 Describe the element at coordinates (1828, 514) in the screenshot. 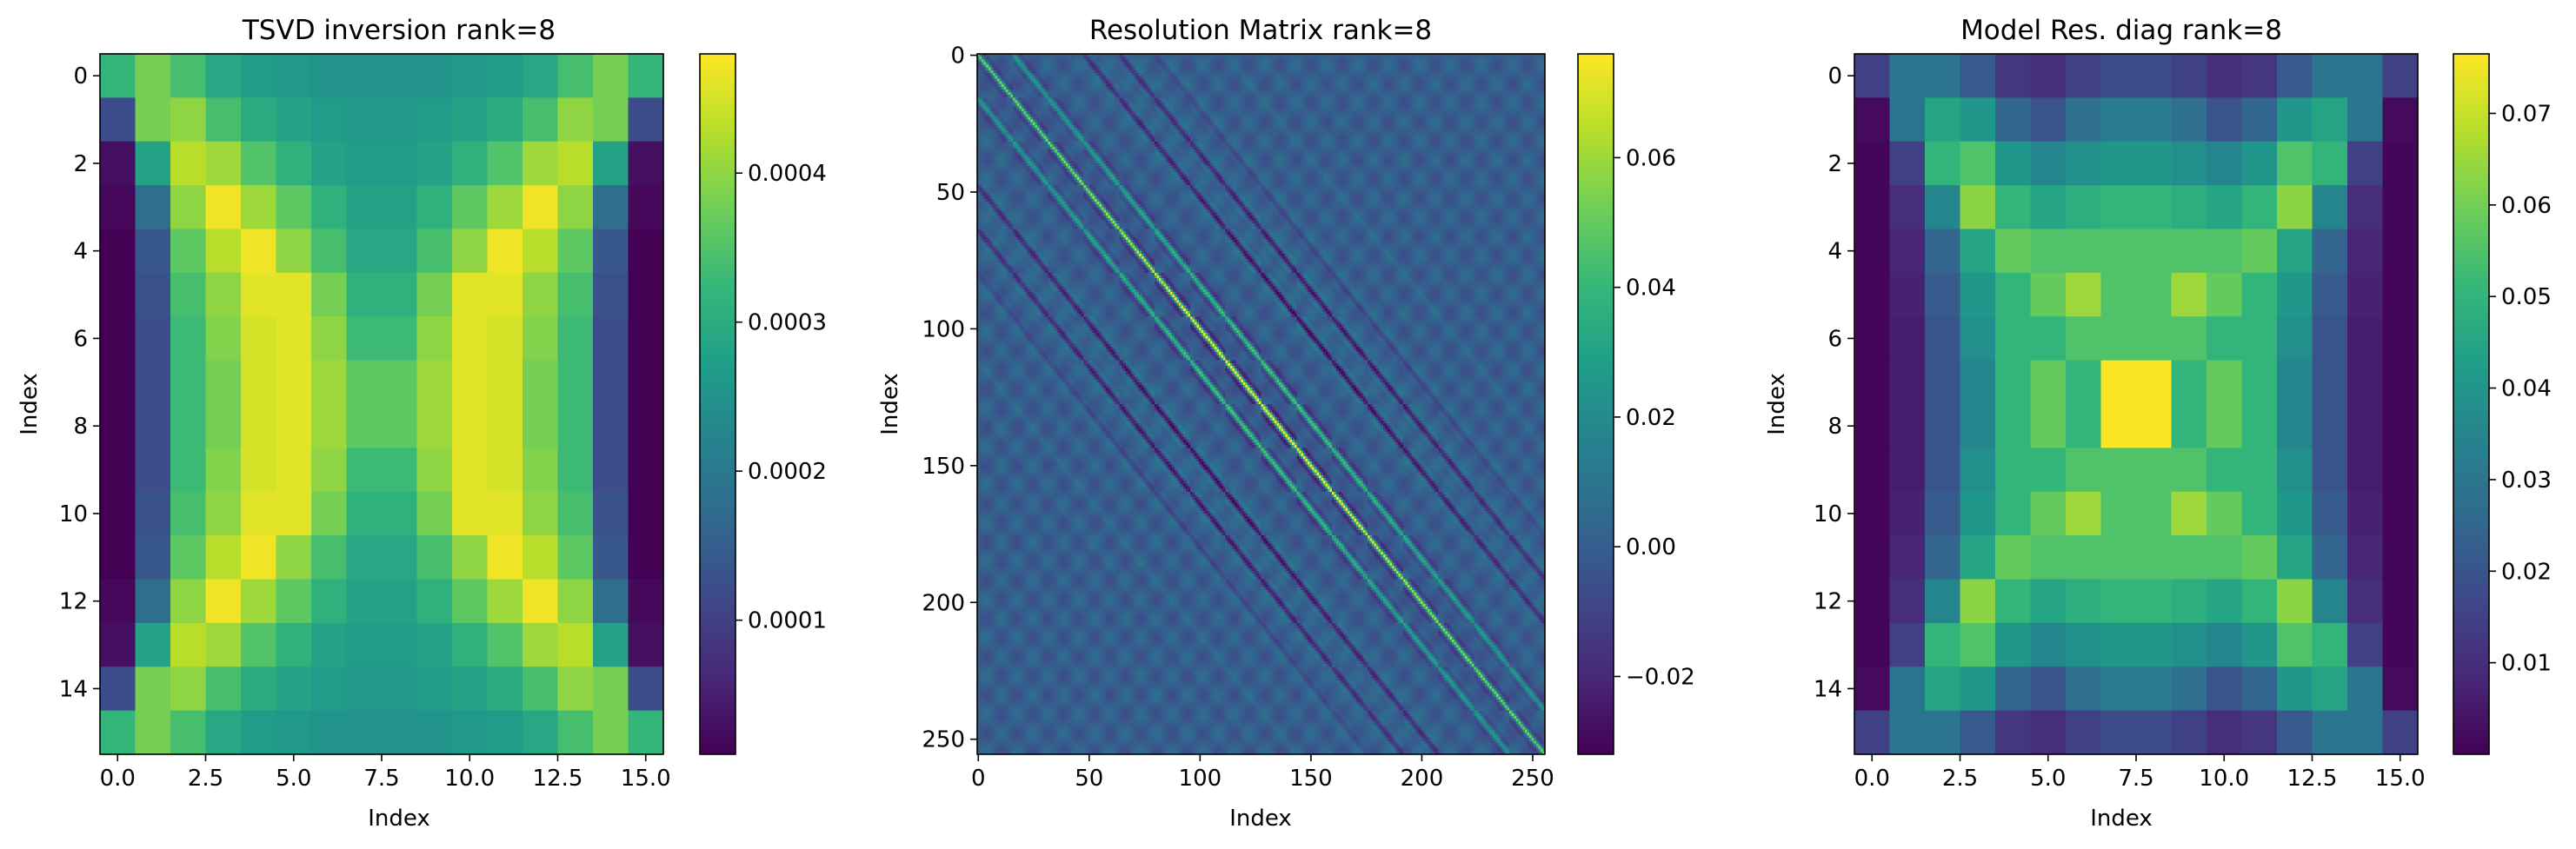

I see `y-tick-label: 10` at that location.